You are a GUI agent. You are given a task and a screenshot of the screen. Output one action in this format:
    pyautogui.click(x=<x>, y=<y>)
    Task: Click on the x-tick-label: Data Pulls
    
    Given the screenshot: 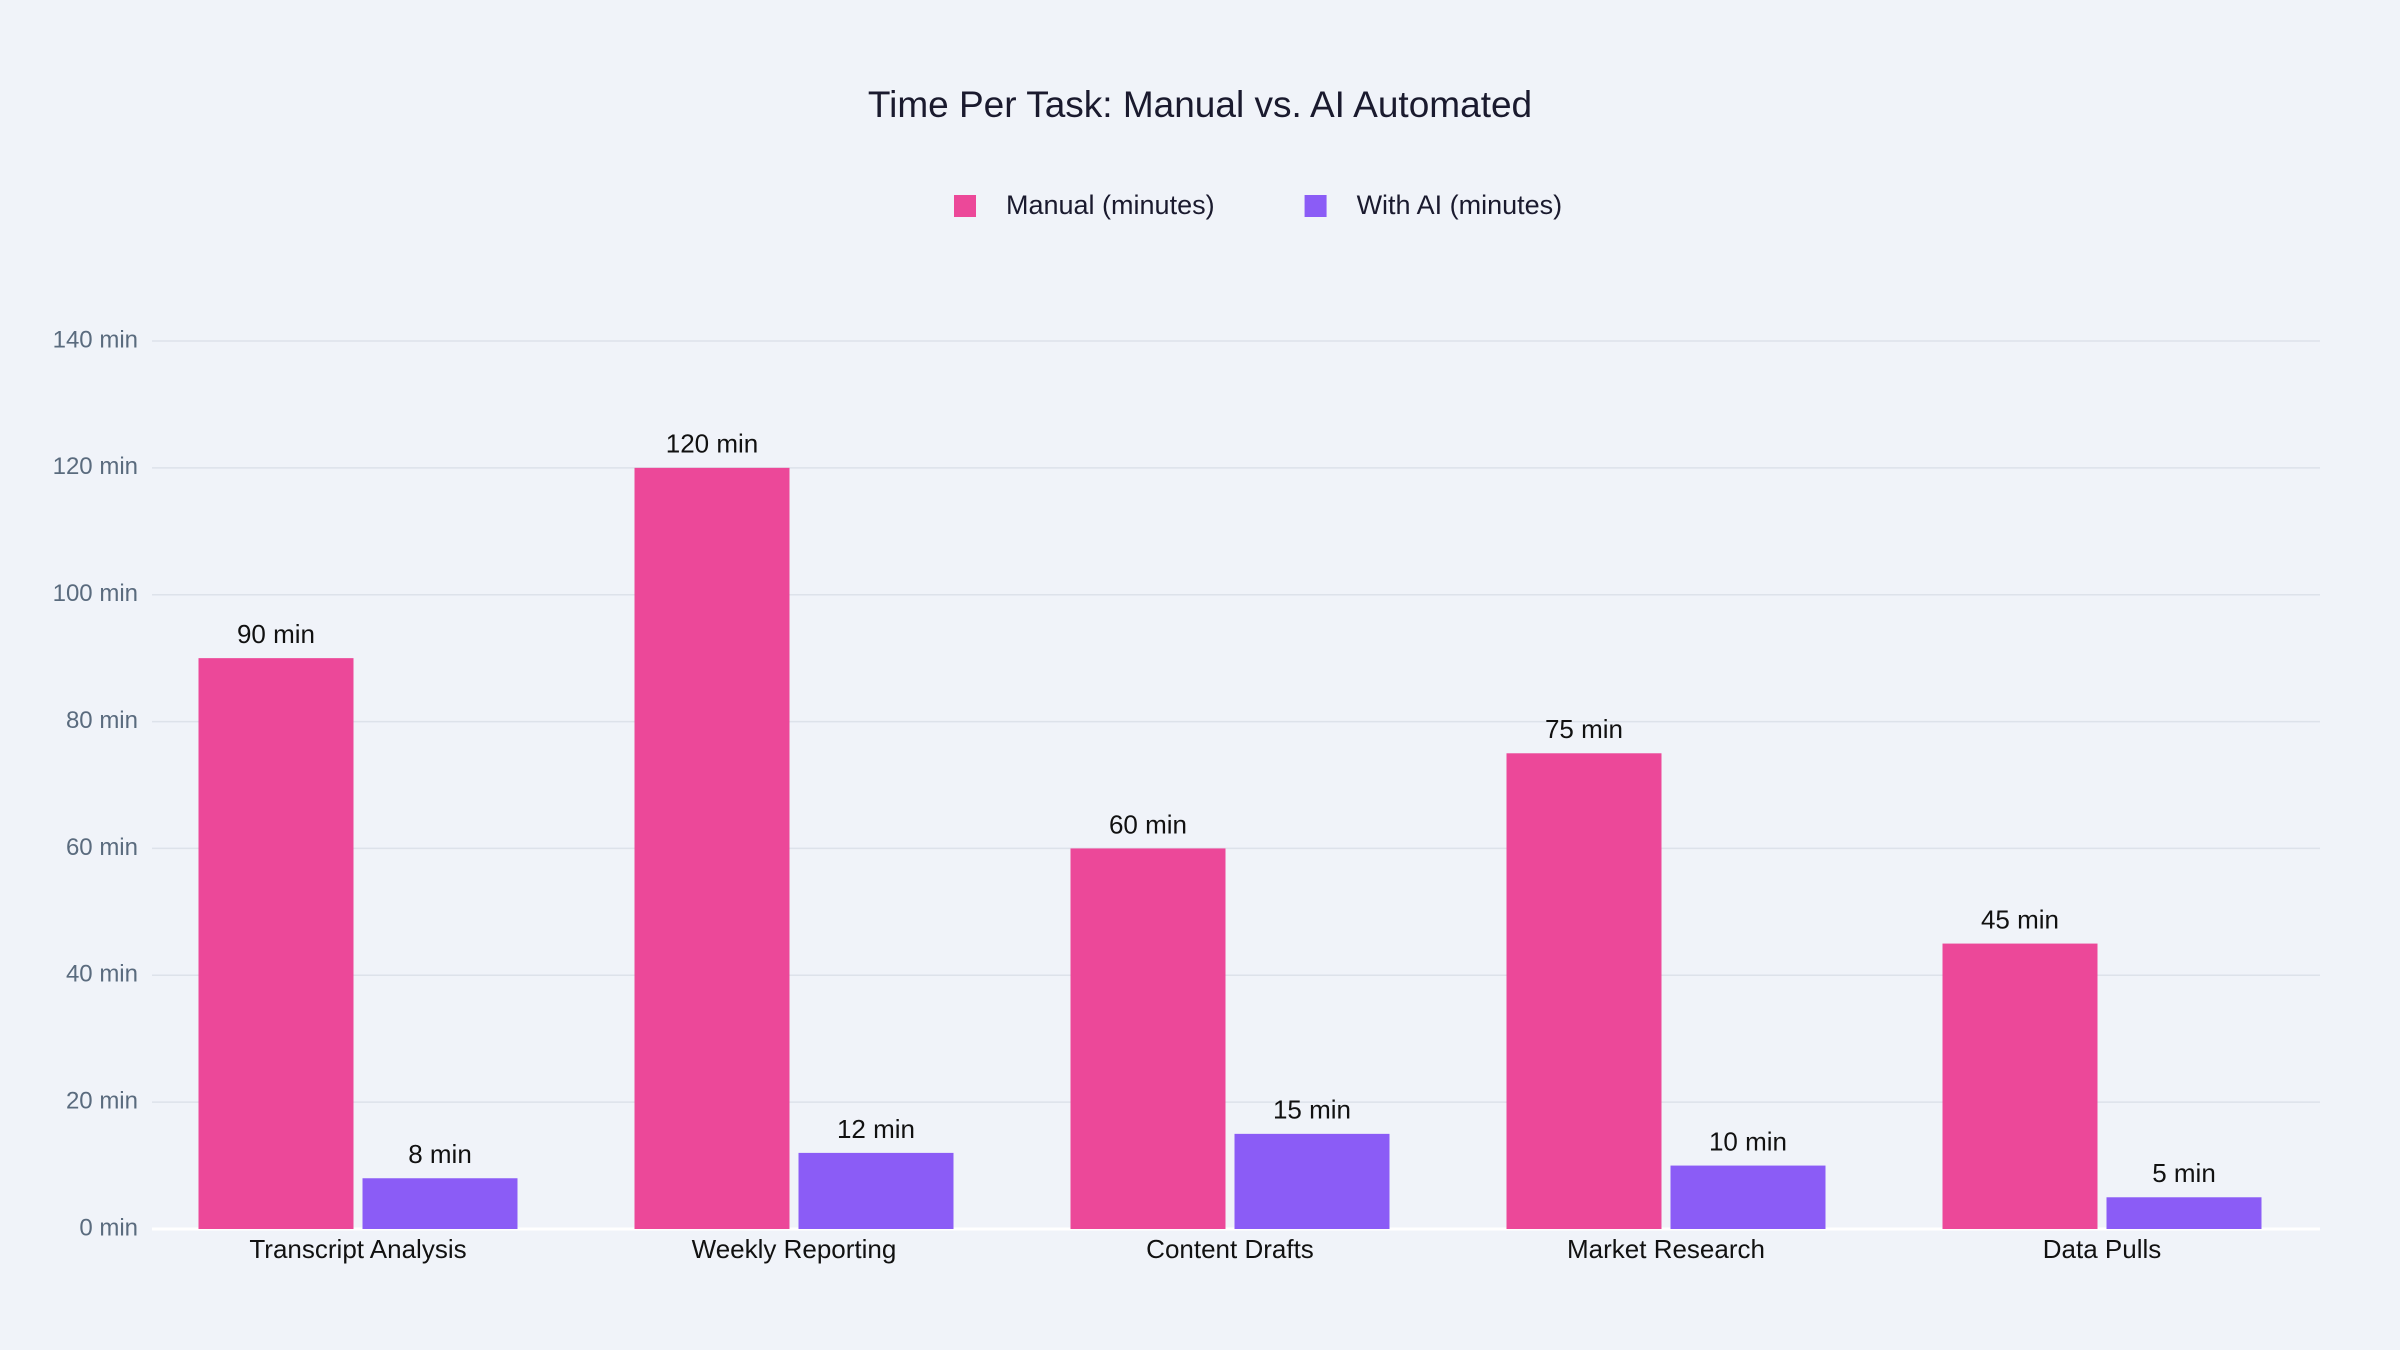 What is the action you would take?
    pyautogui.click(x=2102, y=1249)
    